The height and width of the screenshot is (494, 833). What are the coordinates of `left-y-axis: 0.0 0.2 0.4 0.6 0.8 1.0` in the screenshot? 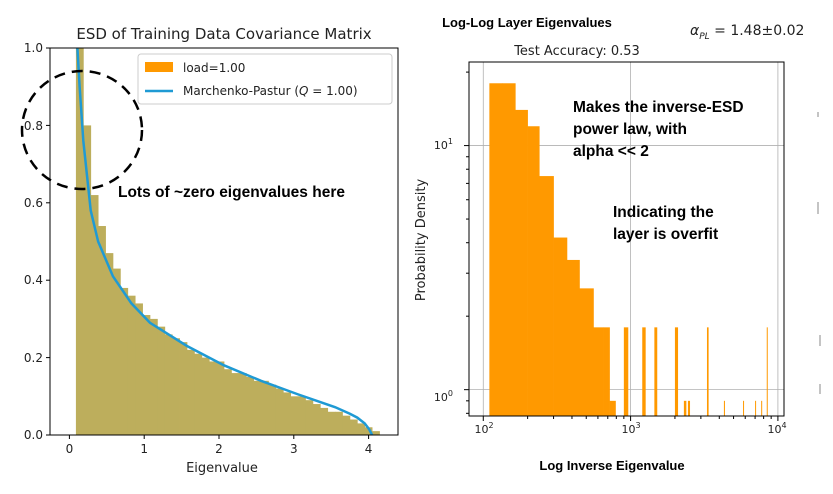 It's located at (37, 241).